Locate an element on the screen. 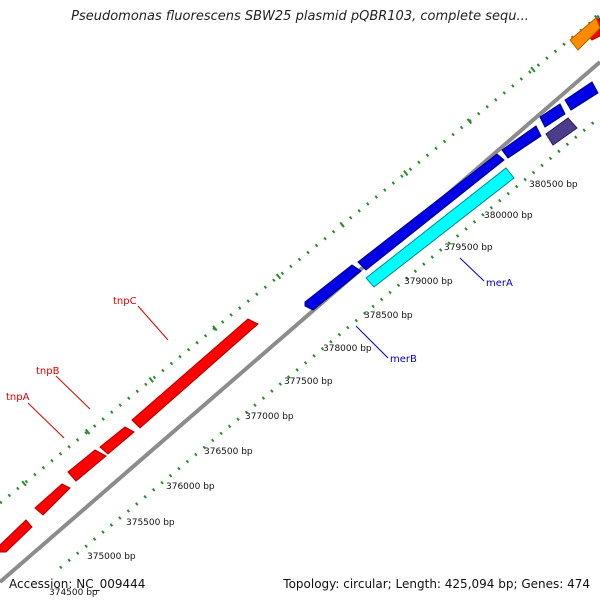  tick-label: 376000 bp is located at coordinates (190, 487).